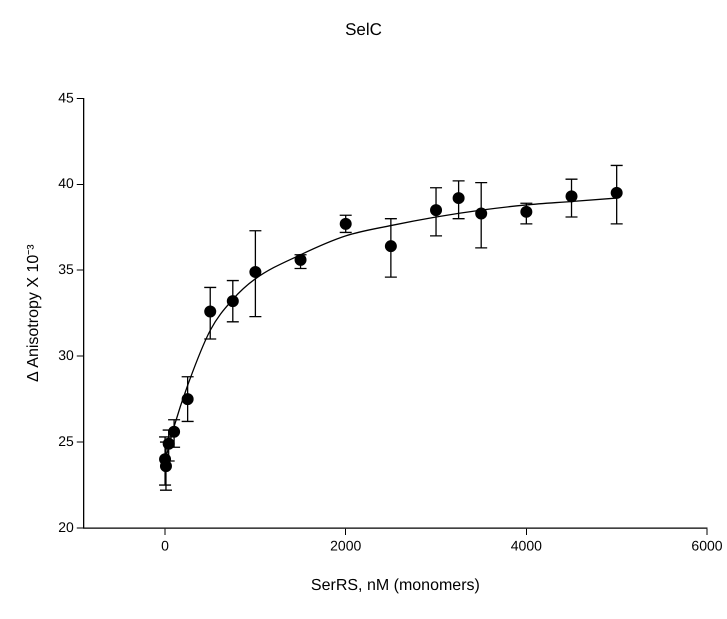 The height and width of the screenshot is (619, 727). Describe the element at coordinates (66, 97) in the screenshot. I see `y-tick-label: 45` at that location.